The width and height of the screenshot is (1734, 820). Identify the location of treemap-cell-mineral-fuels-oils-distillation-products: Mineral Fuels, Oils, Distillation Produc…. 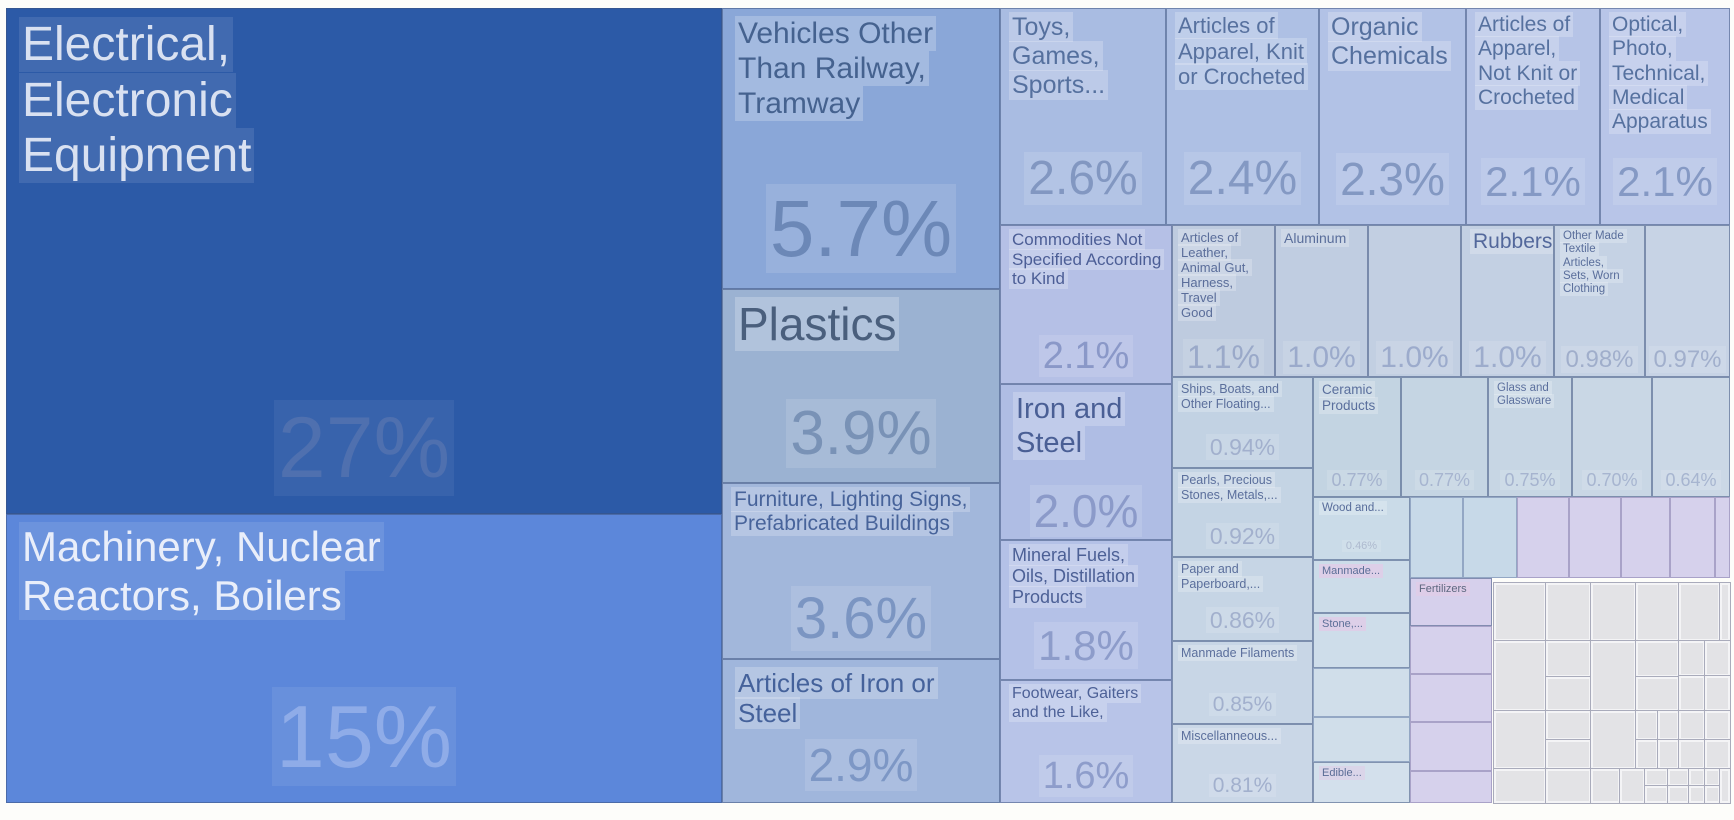
(1086, 610).